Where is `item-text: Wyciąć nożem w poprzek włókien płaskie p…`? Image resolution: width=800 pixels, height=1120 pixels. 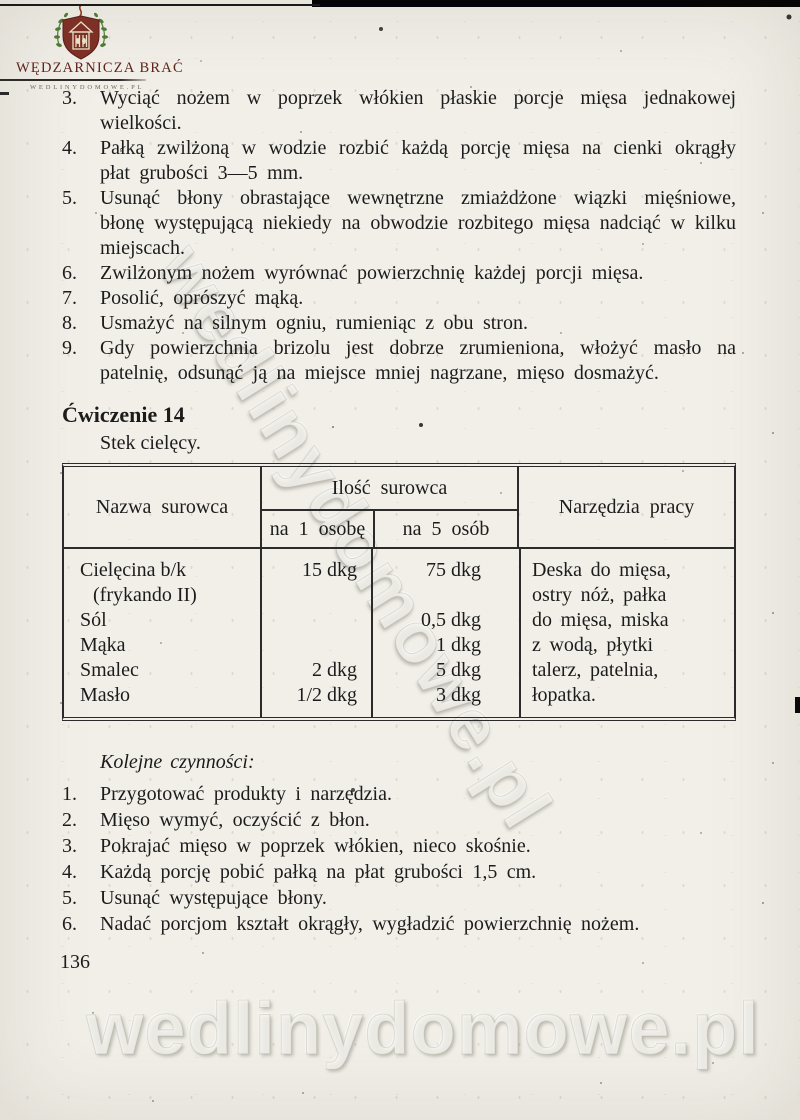 item-text: Wyciąć nożem w poprzek włókien płaskie p… is located at coordinates (418, 110).